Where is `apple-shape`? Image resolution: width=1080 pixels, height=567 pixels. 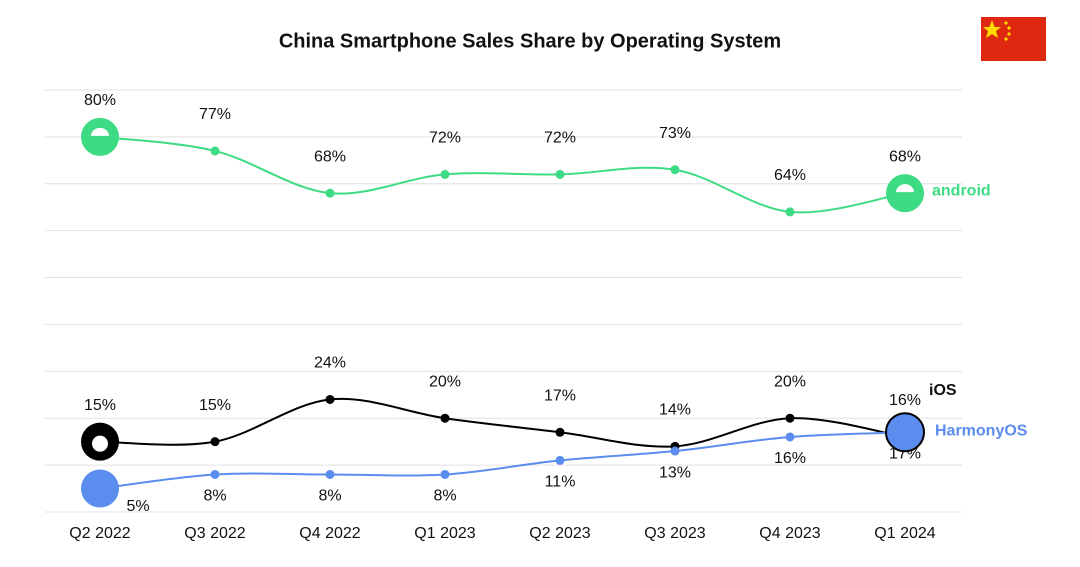
apple-shape is located at coordinates (100, 443).